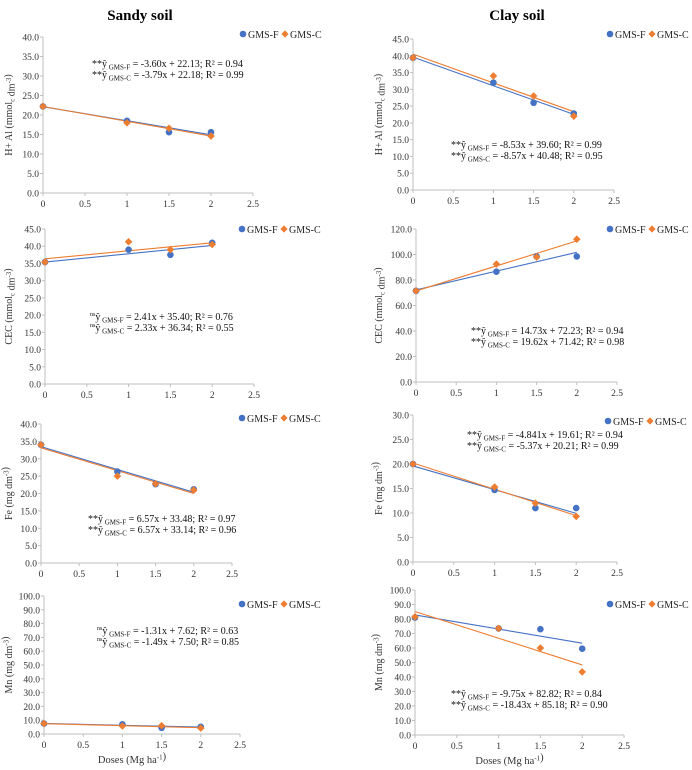 Image resolution: width=692 pixels, height=770 pixels. What do you see at coordinates (383, 293) in the screenshot?
I see `unit-script: c` at bounding box center [383, 293].